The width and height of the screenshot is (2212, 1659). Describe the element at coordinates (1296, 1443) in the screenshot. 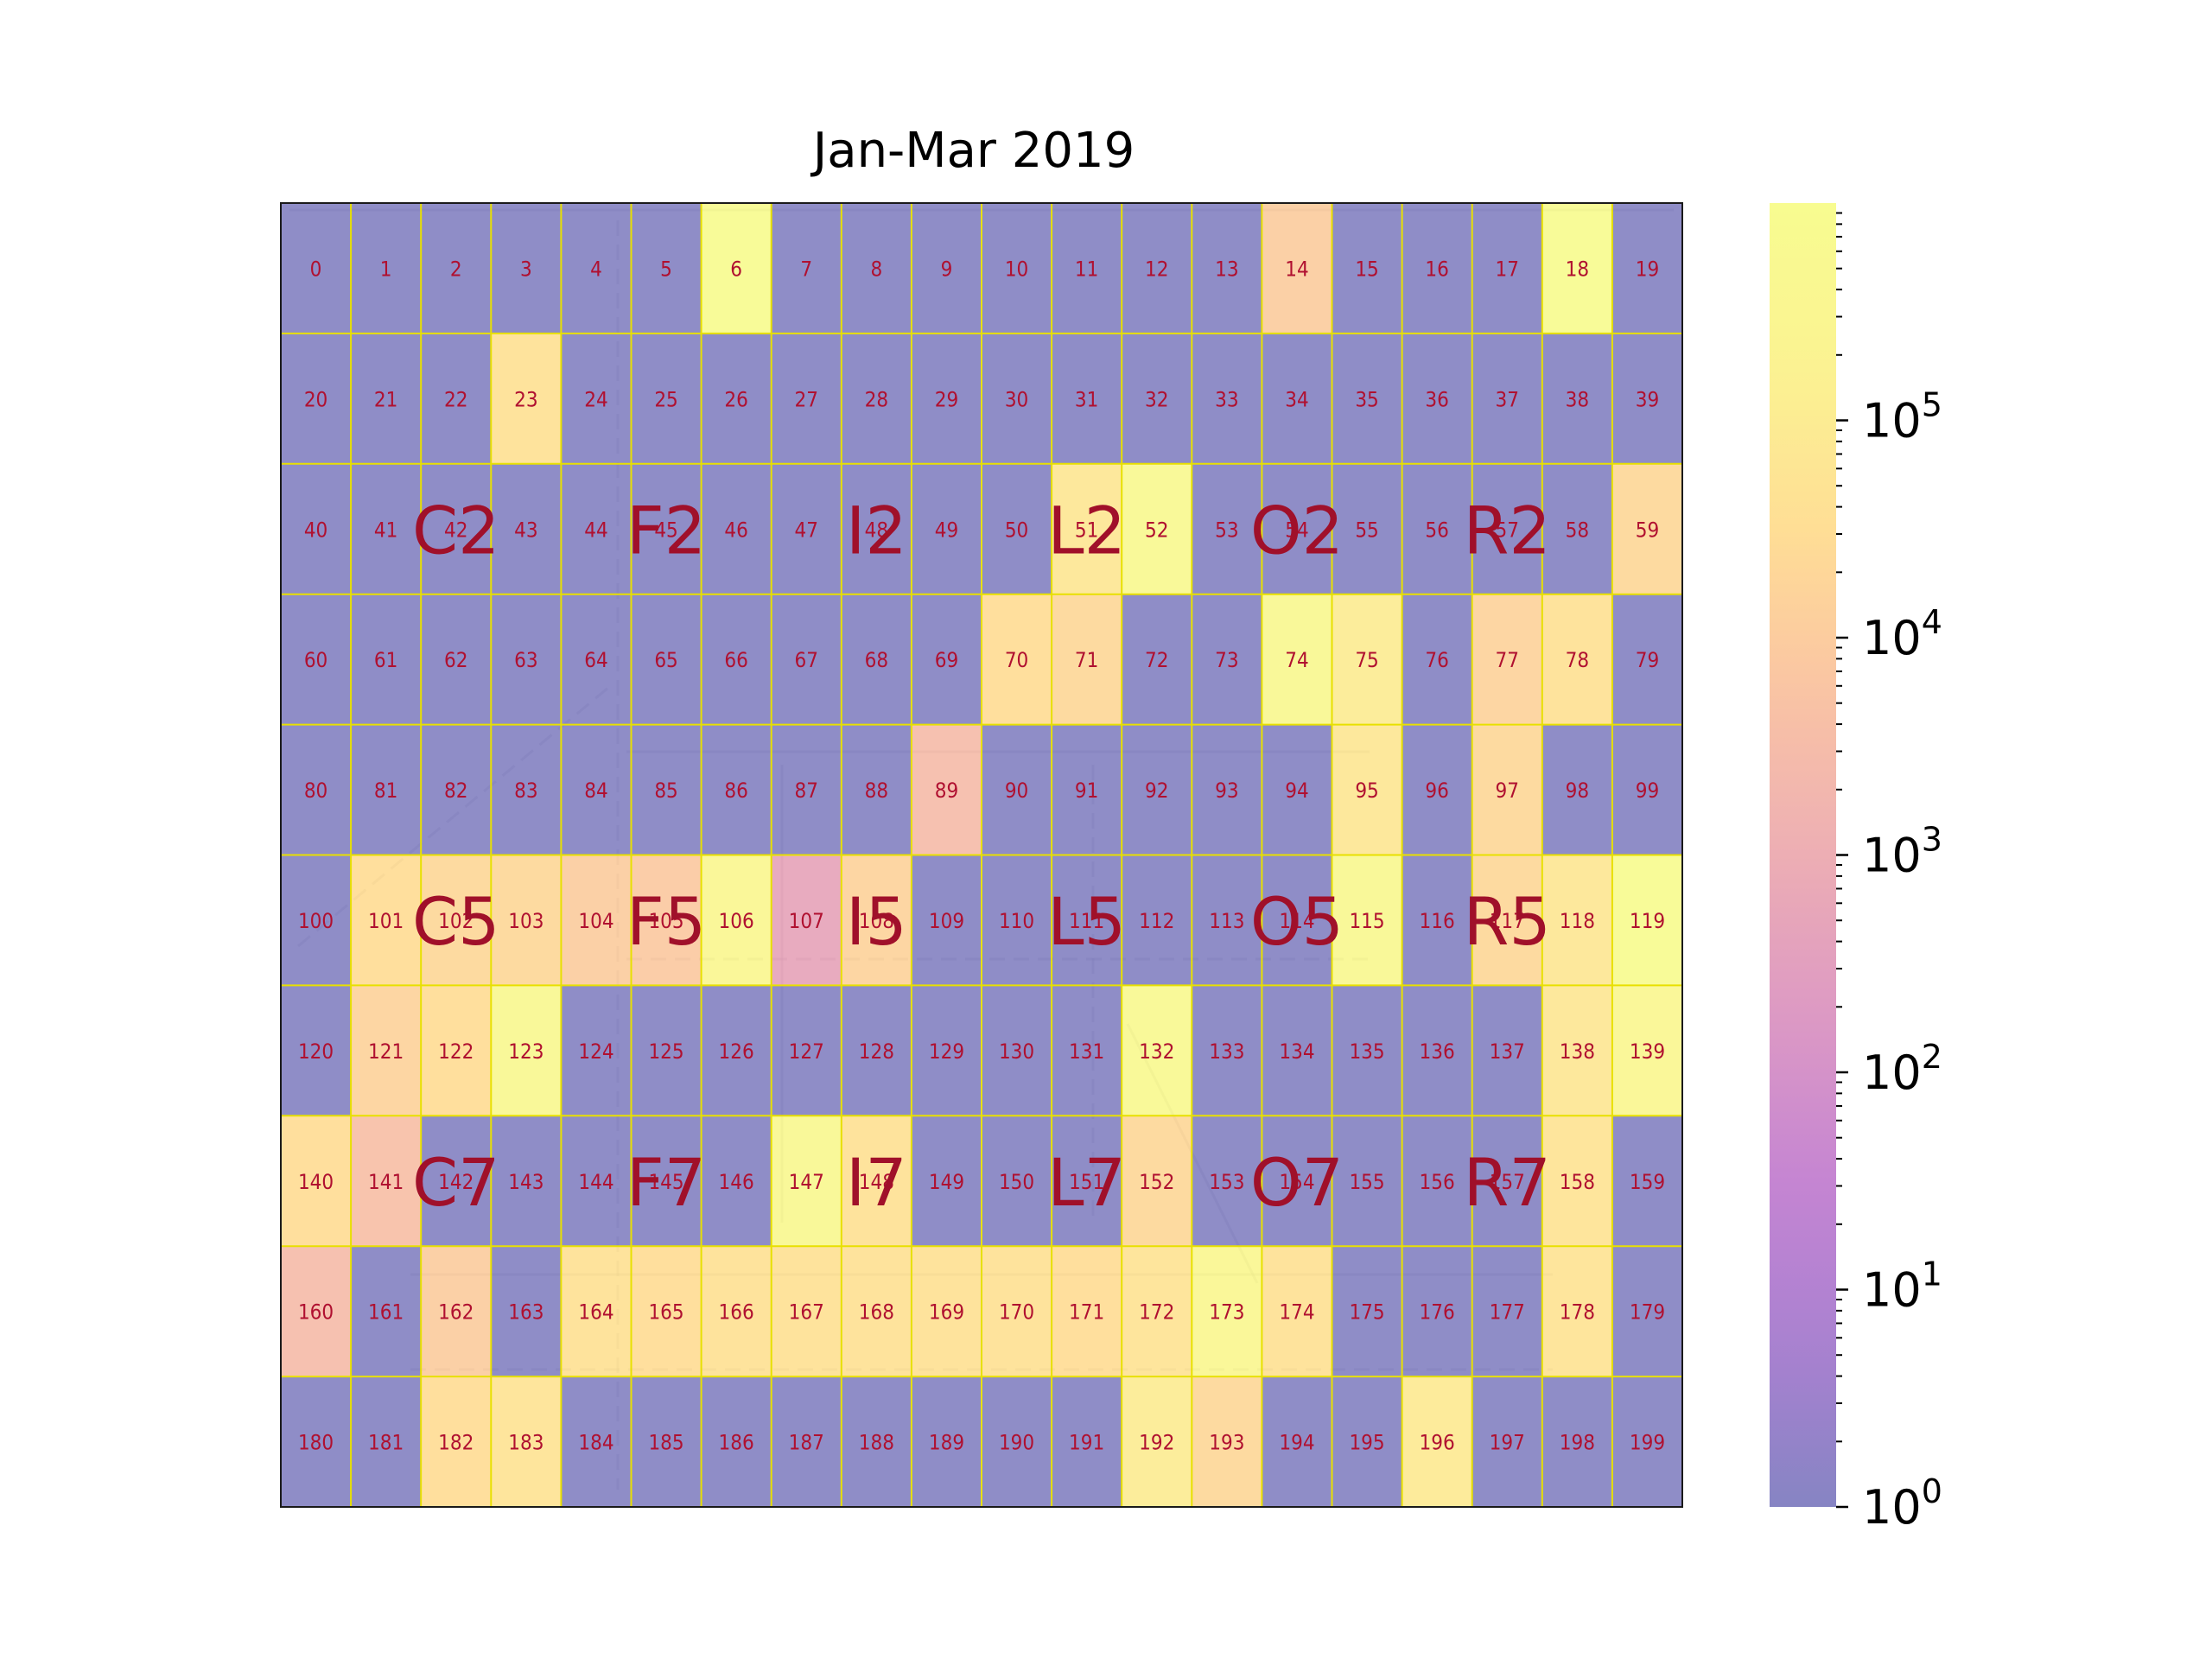

I see `cell-index-label: 194` at that location.